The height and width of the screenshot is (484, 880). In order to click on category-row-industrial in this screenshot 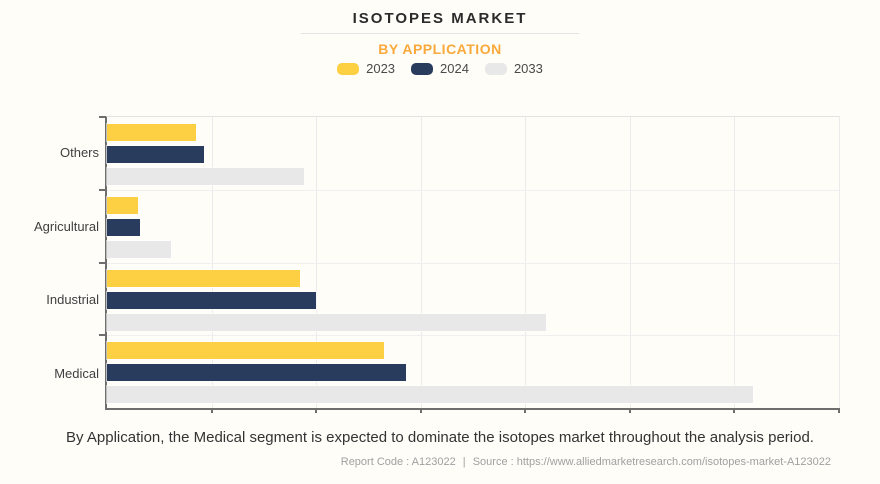, I will do `click(473, 299)`.